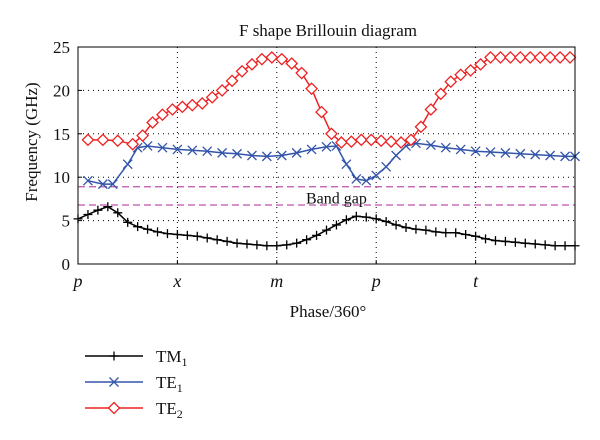 The height and width of the screenshot is (440, 600). Describe the element at coordinates (176, 281) in the screenshot. I see `x-tick-label-1: x` at that location.